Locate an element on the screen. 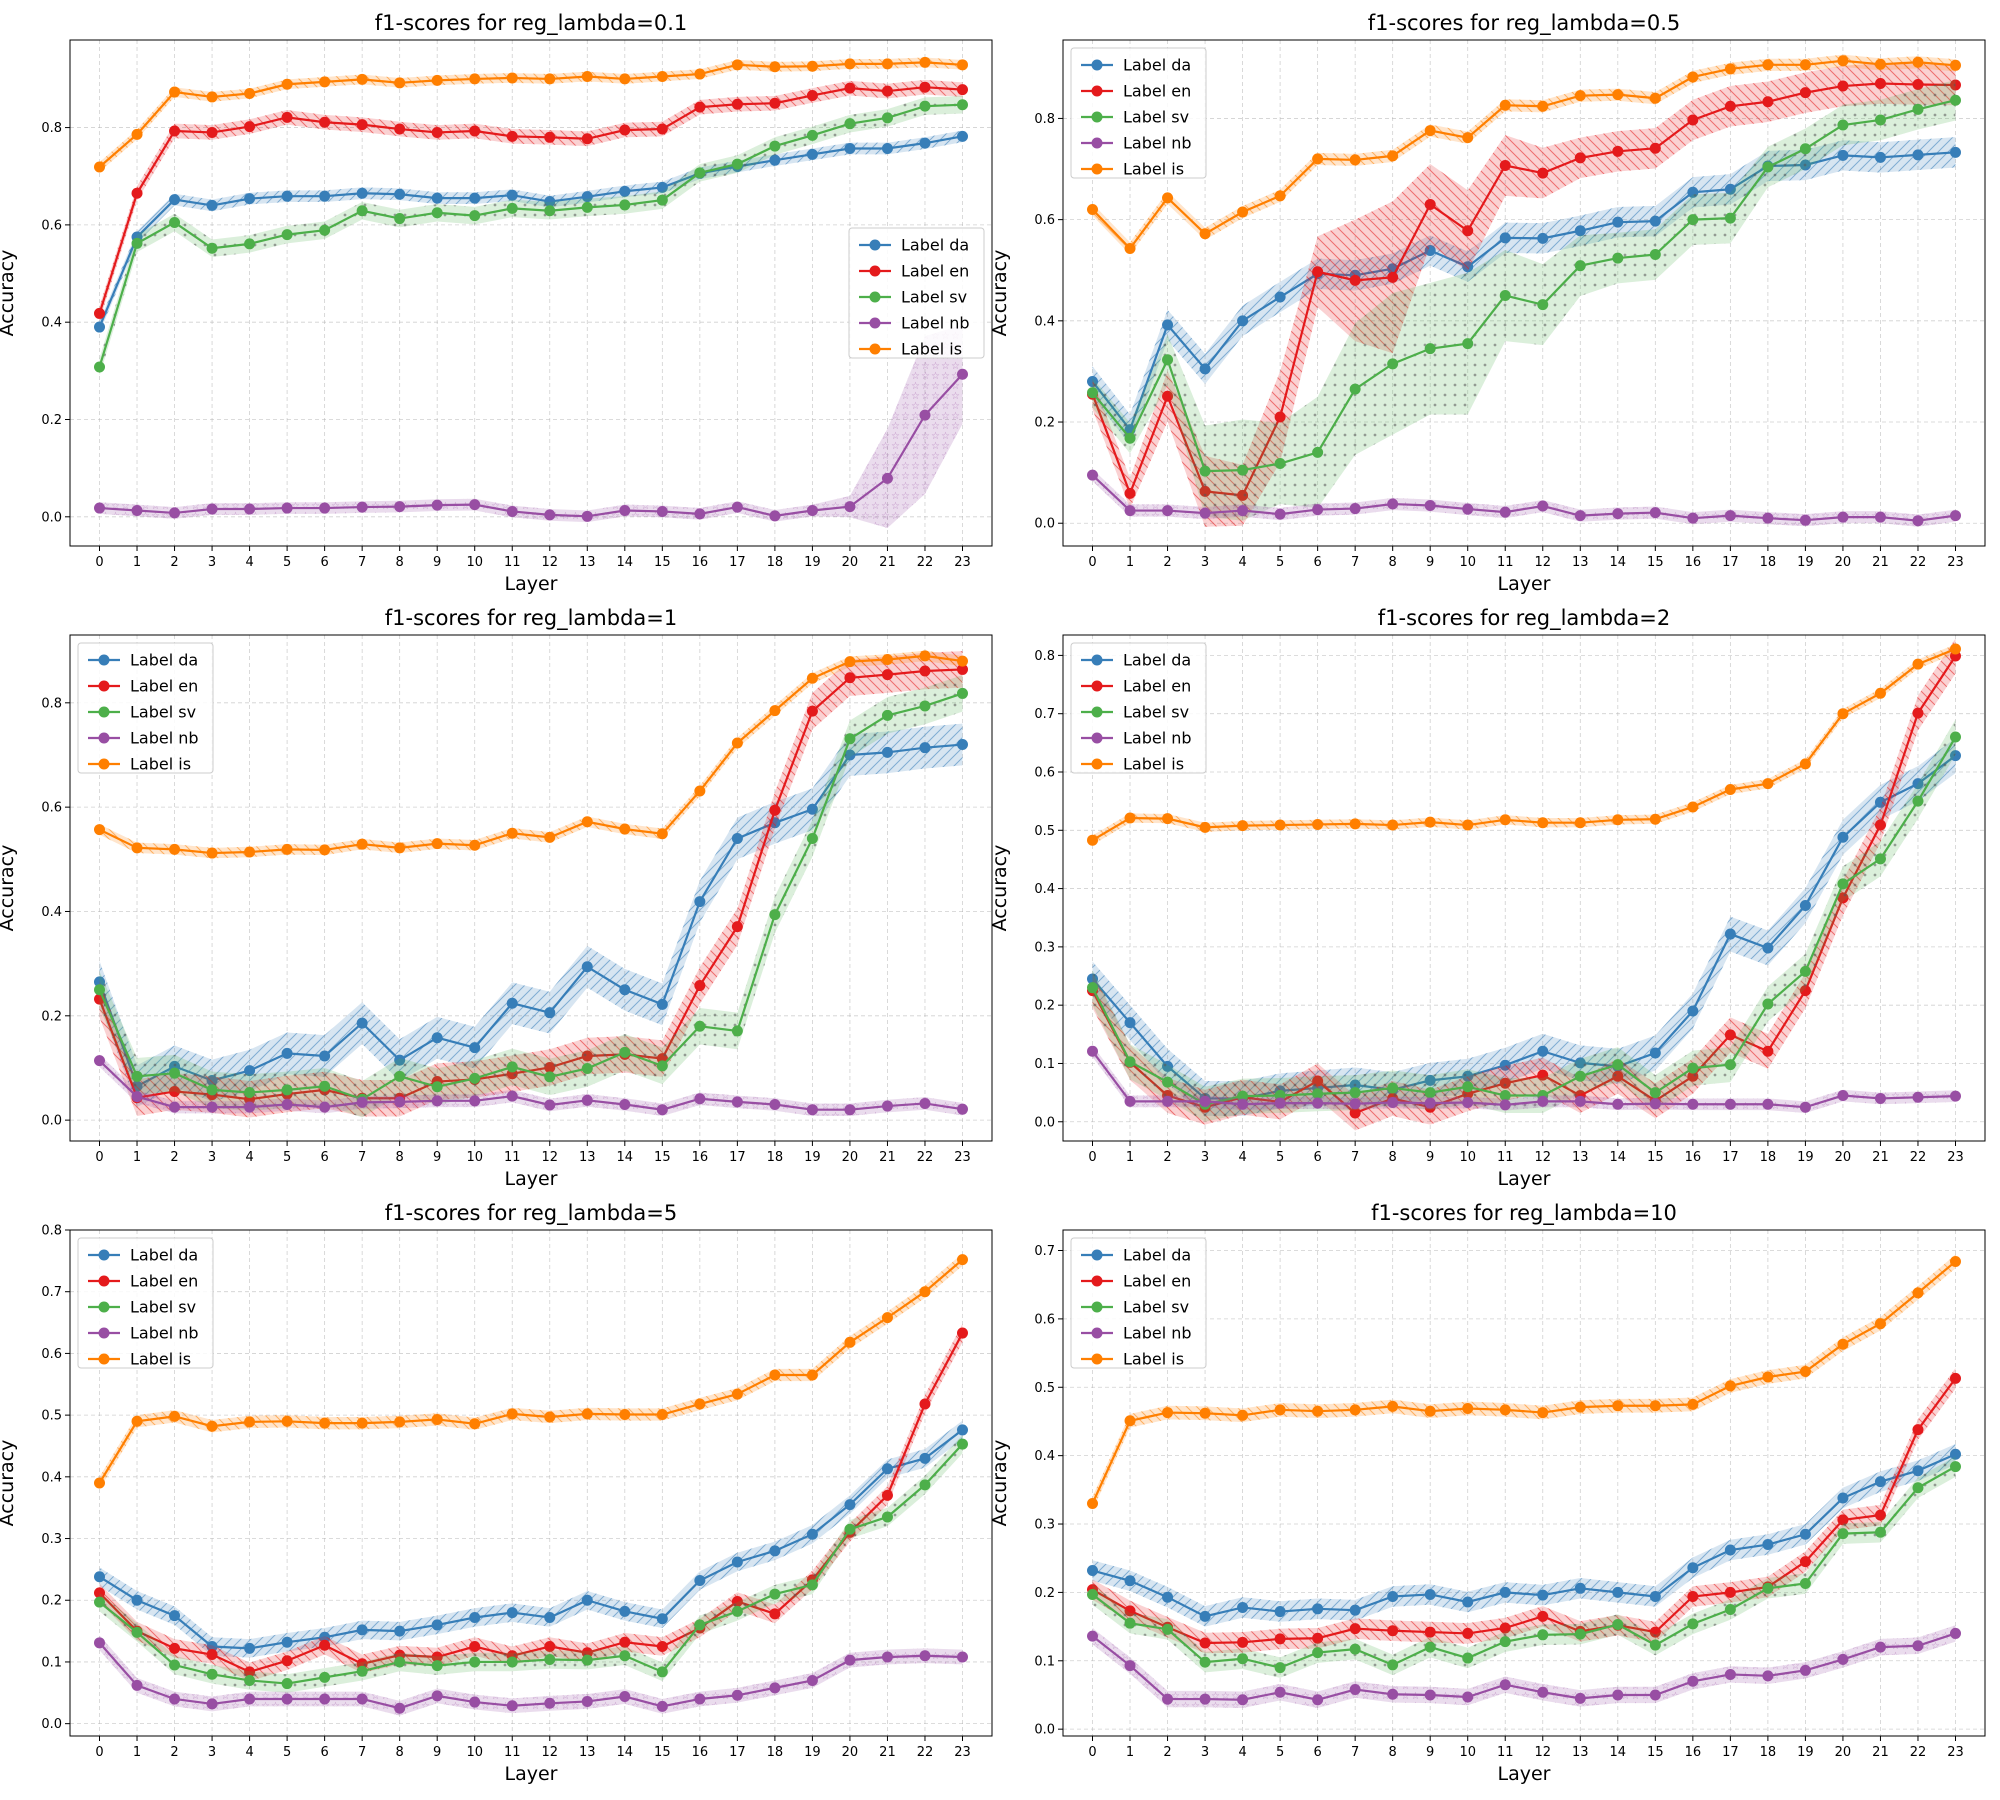 The image size is (2000, 1800). y-tick-label: 0.7 is located at coordinates (51, 1292).